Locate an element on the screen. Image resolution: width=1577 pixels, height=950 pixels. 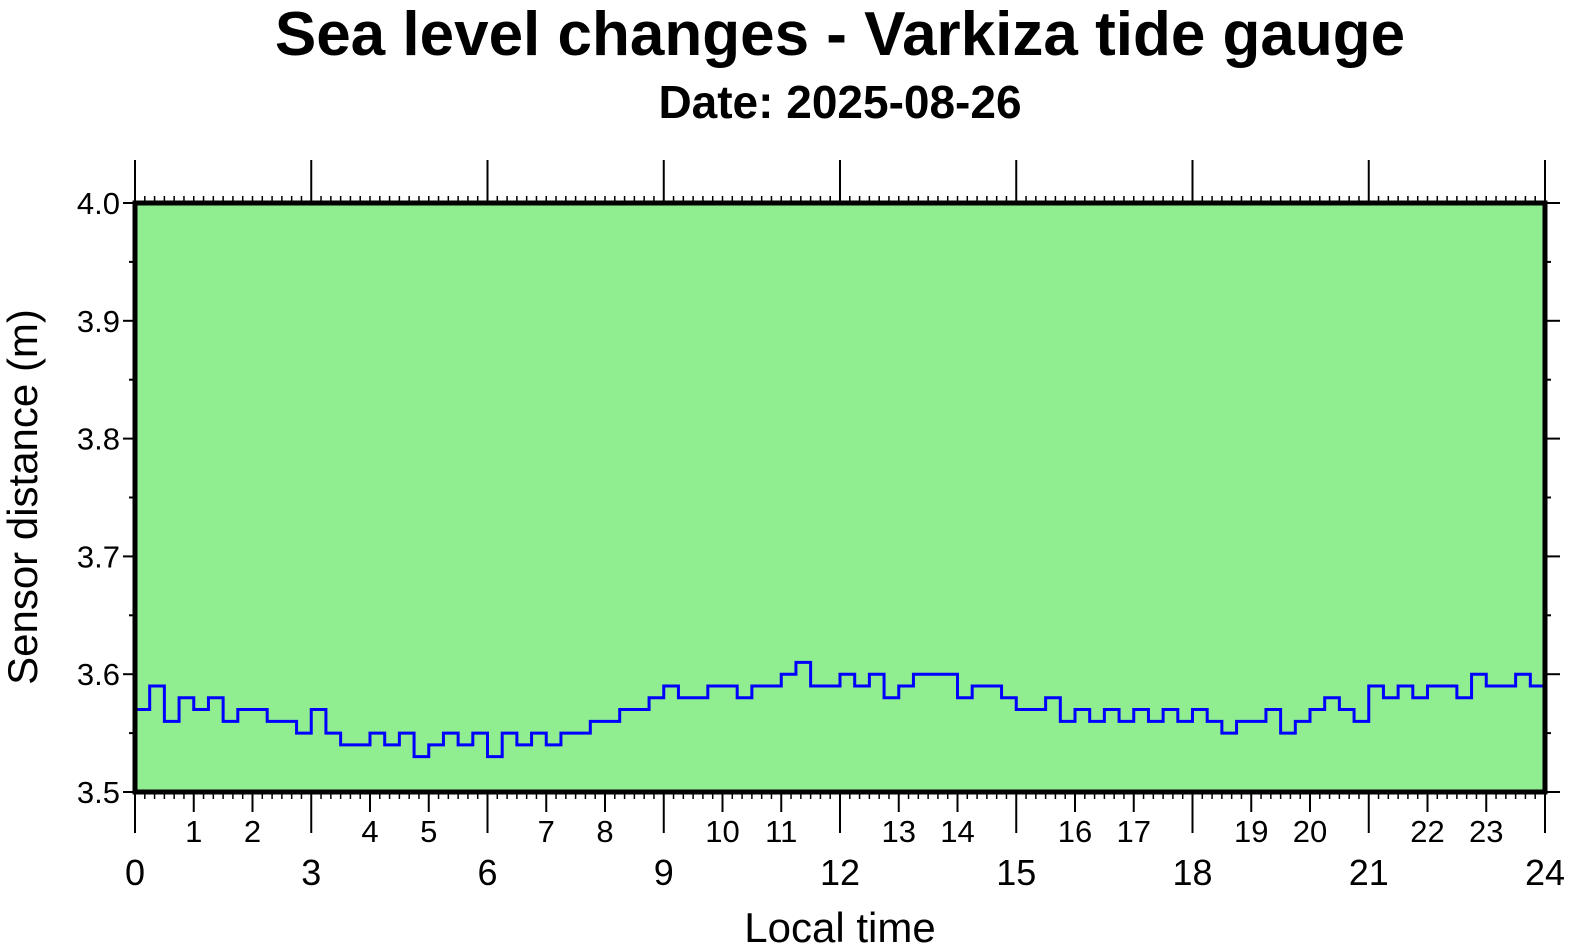
x-hour-tick-label: 10 is located at coordinates (722, 831).